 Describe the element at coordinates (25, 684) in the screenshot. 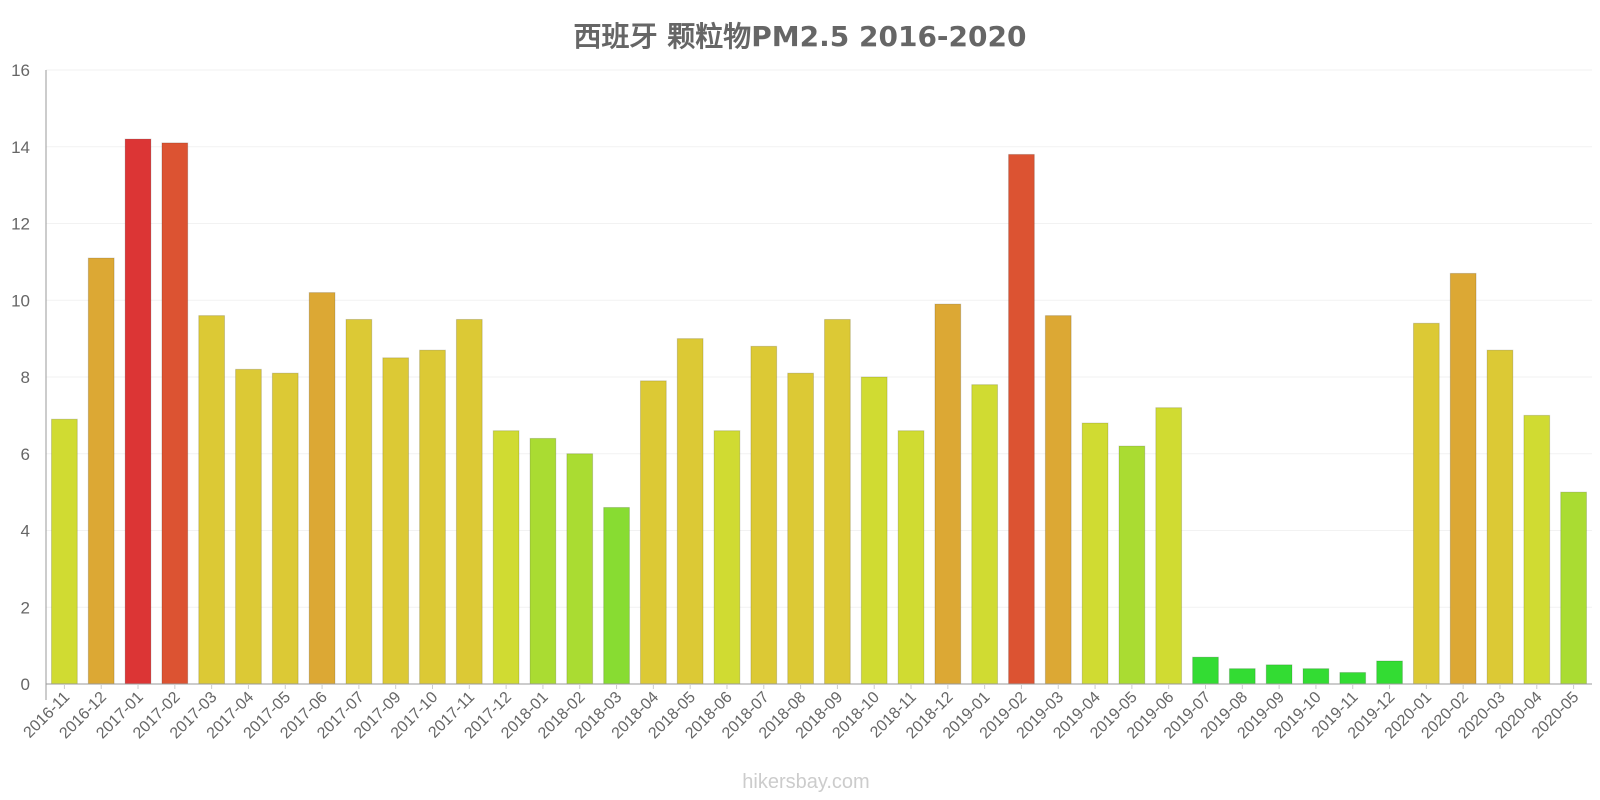

I see `y-tick-label: 0` at that location.